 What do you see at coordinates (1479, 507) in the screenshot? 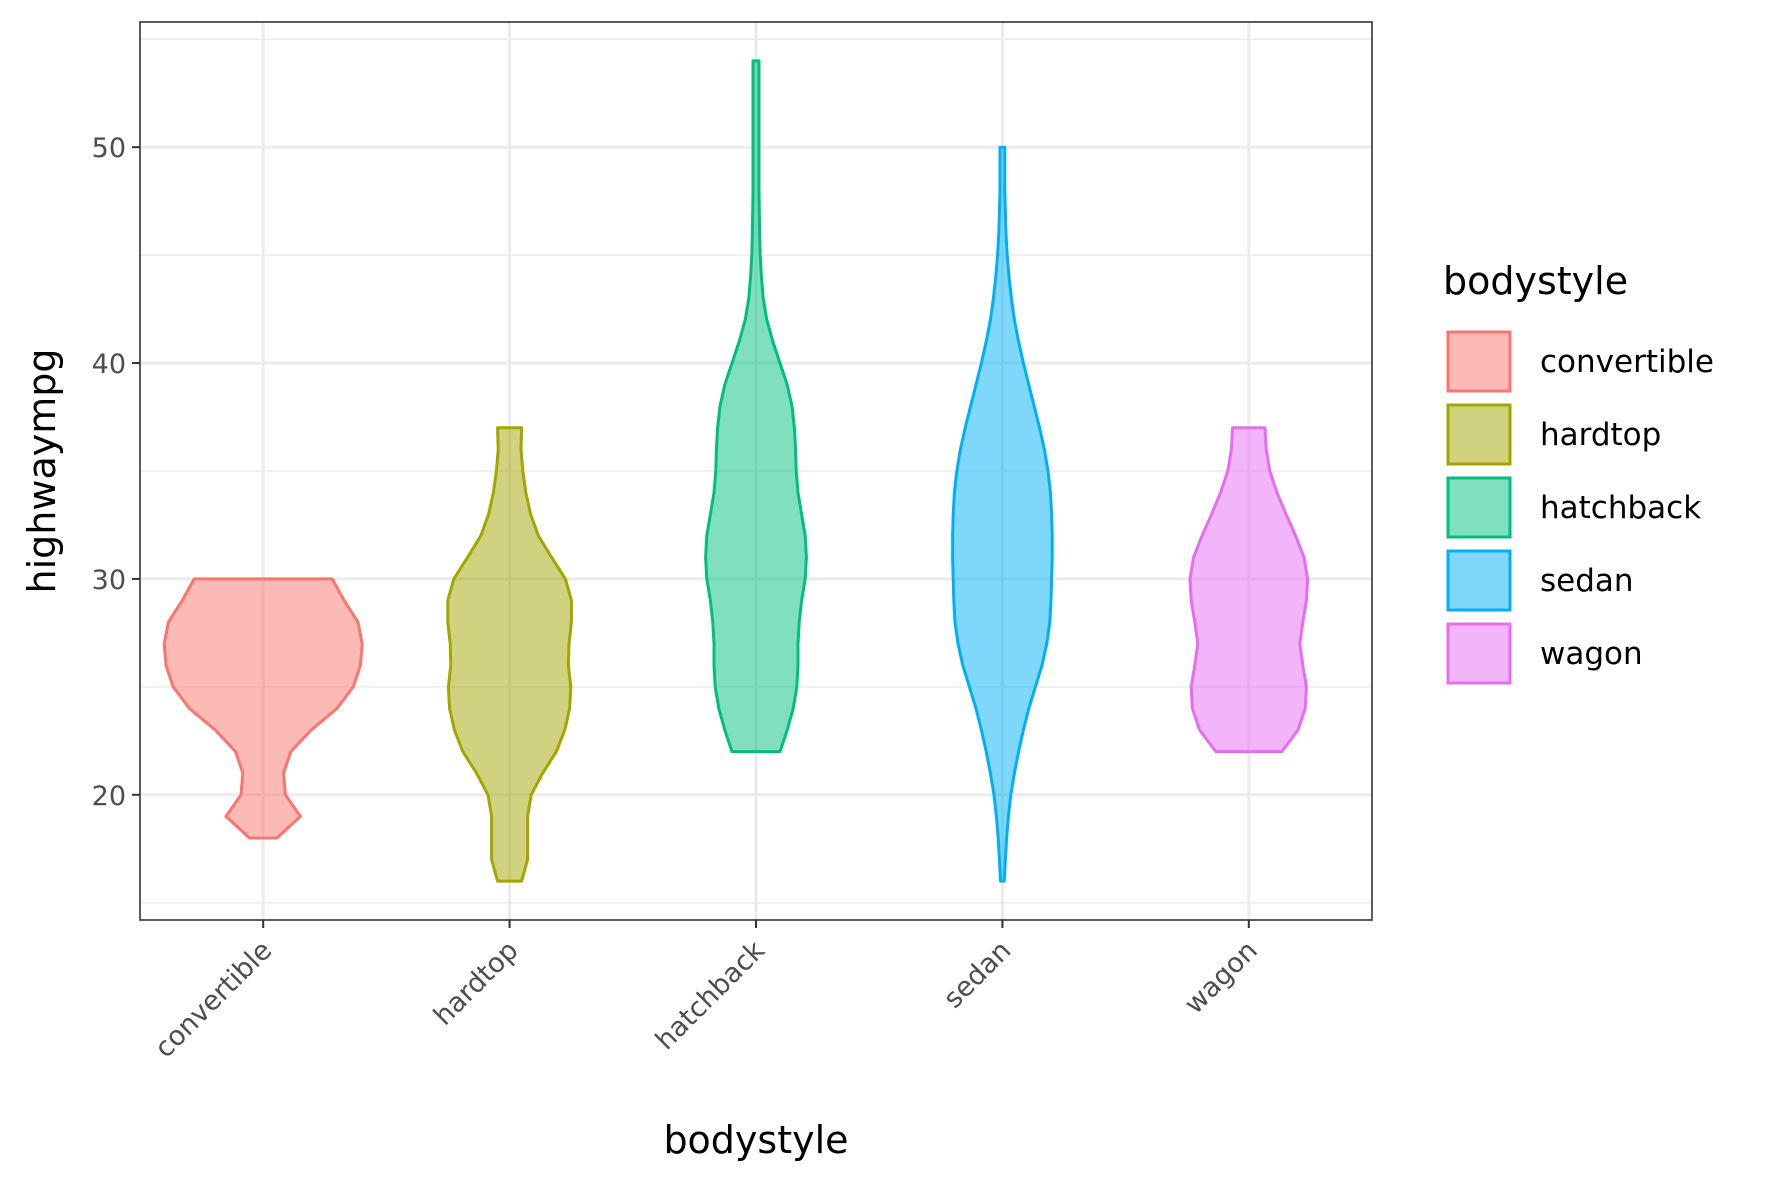
I see `legend-swatch-hatchback` at bounding box center [1479, 507].